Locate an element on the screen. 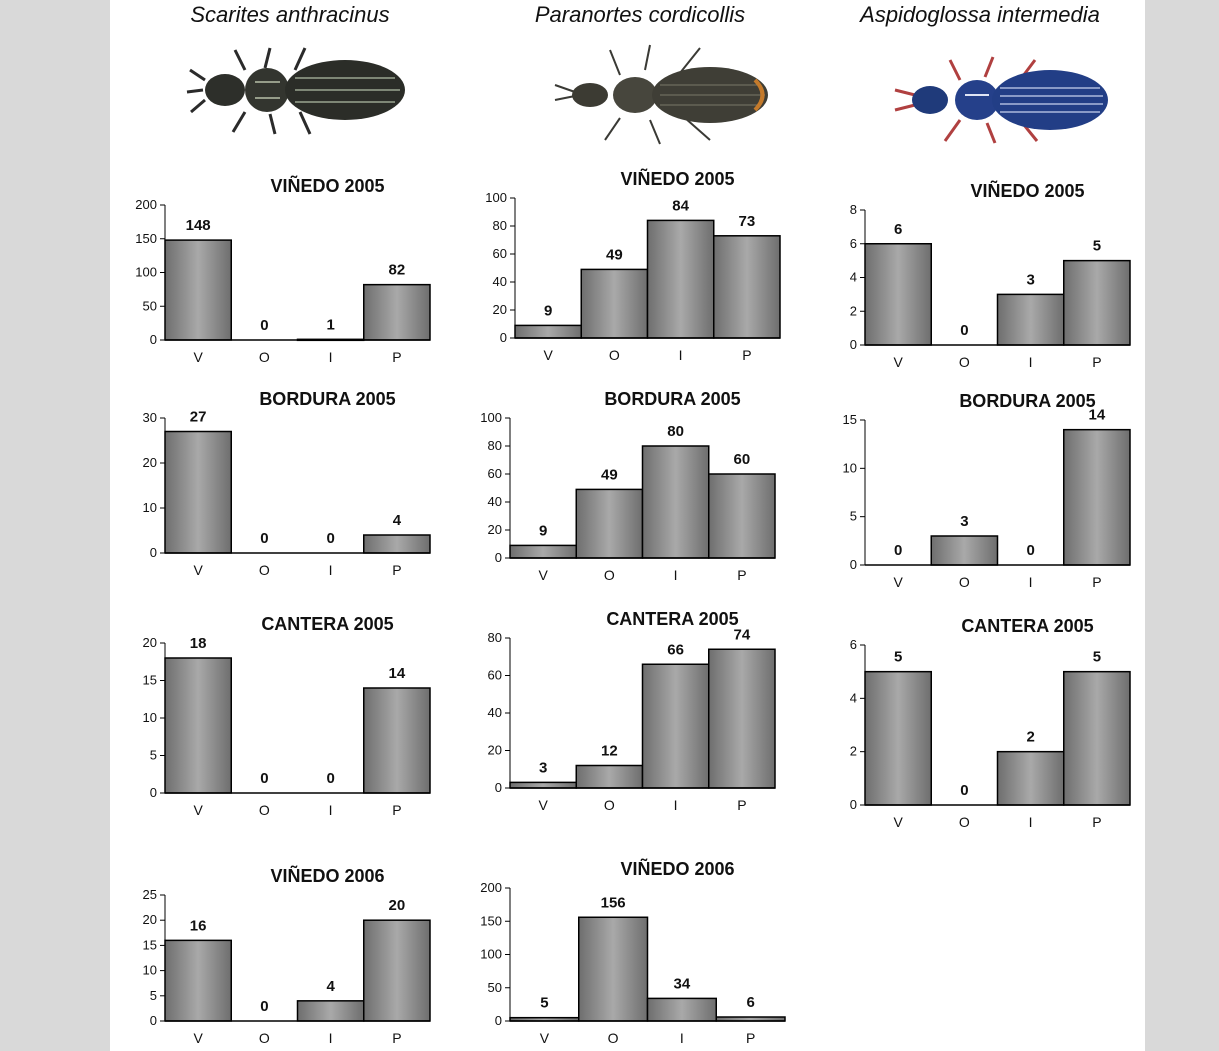 Image resolution: width=1219 pixels, height=1051 pixels. data-label-V: 6 is located at coordinates (898, 229).